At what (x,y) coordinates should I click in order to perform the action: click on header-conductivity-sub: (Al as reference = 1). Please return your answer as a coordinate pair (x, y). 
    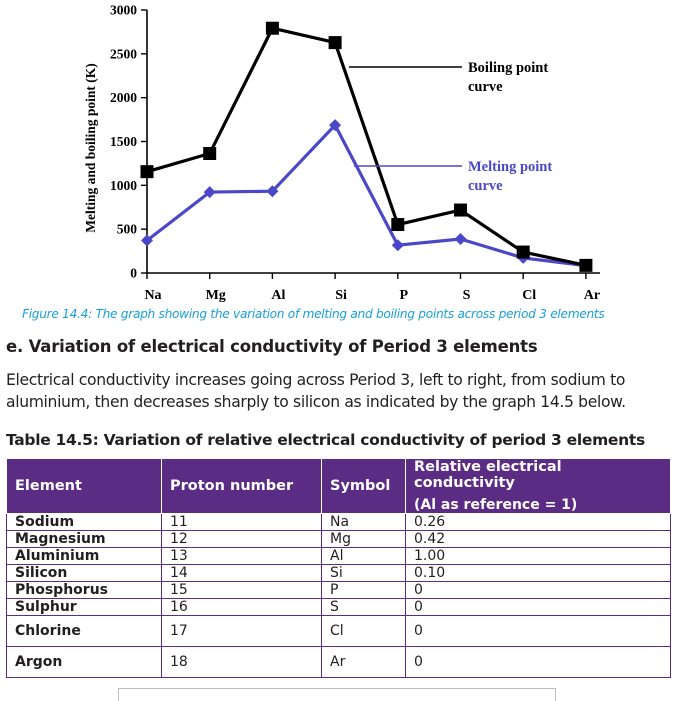
    Looking at the image, I should click on (496, 505).